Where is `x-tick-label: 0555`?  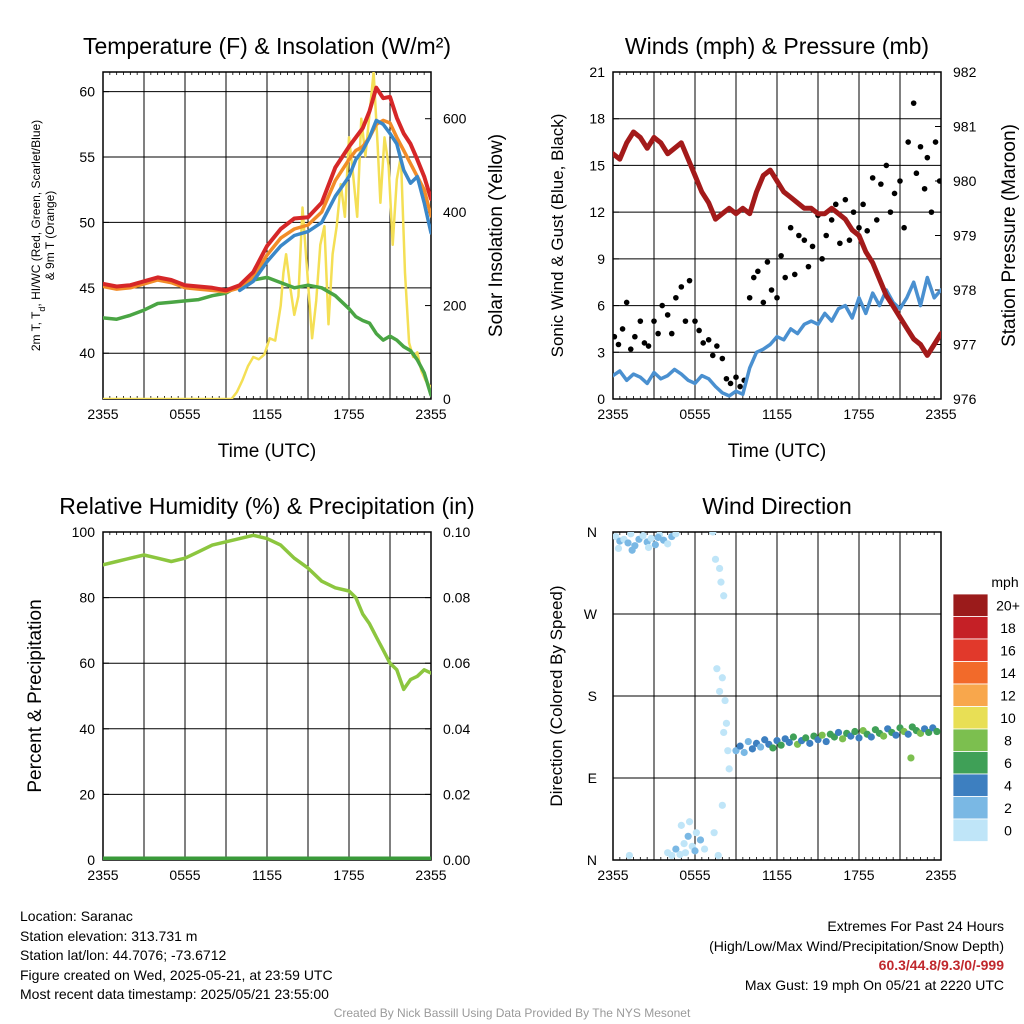 x-tick-label: 0555 is located at coordinates (184, 875).